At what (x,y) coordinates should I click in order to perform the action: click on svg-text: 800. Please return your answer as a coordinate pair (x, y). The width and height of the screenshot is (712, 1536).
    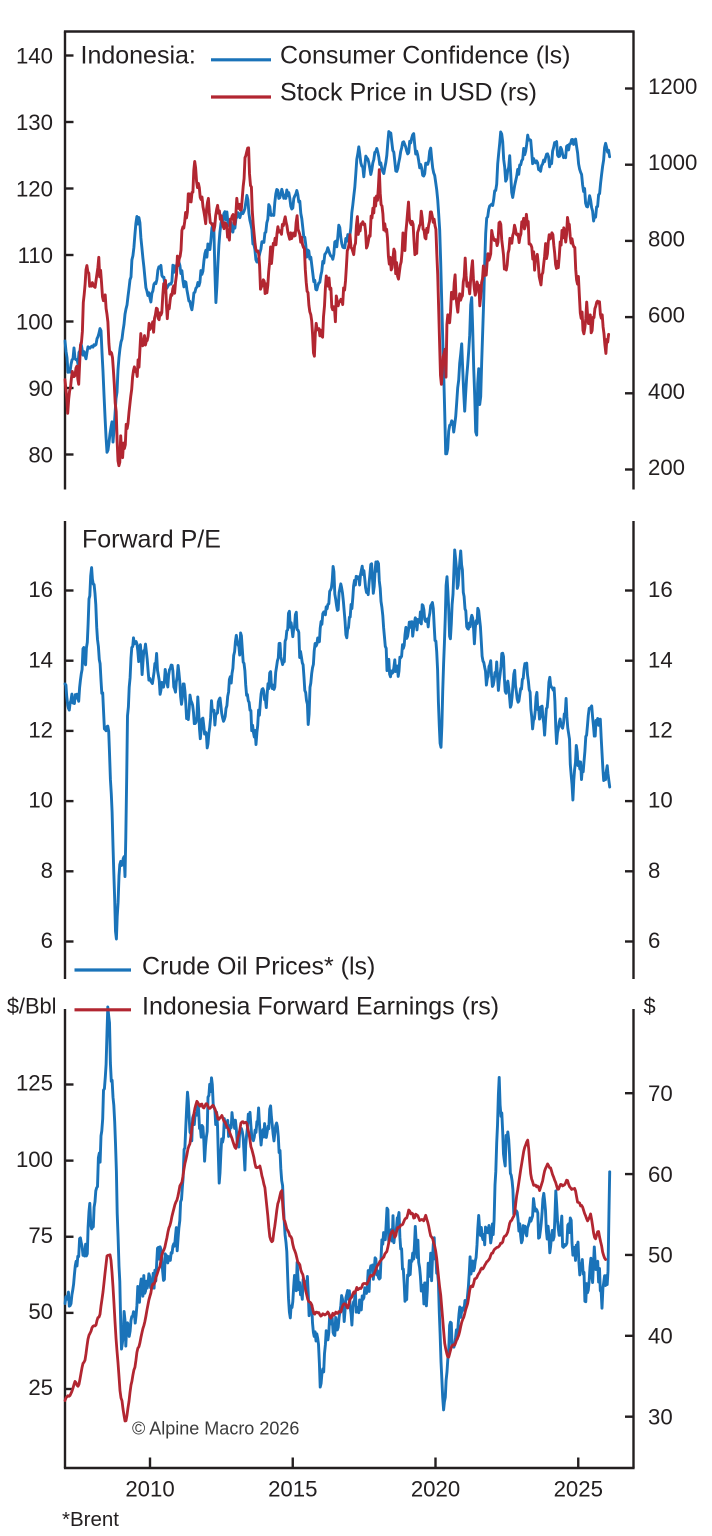
    Looking at the image, I should click on (666, 238).